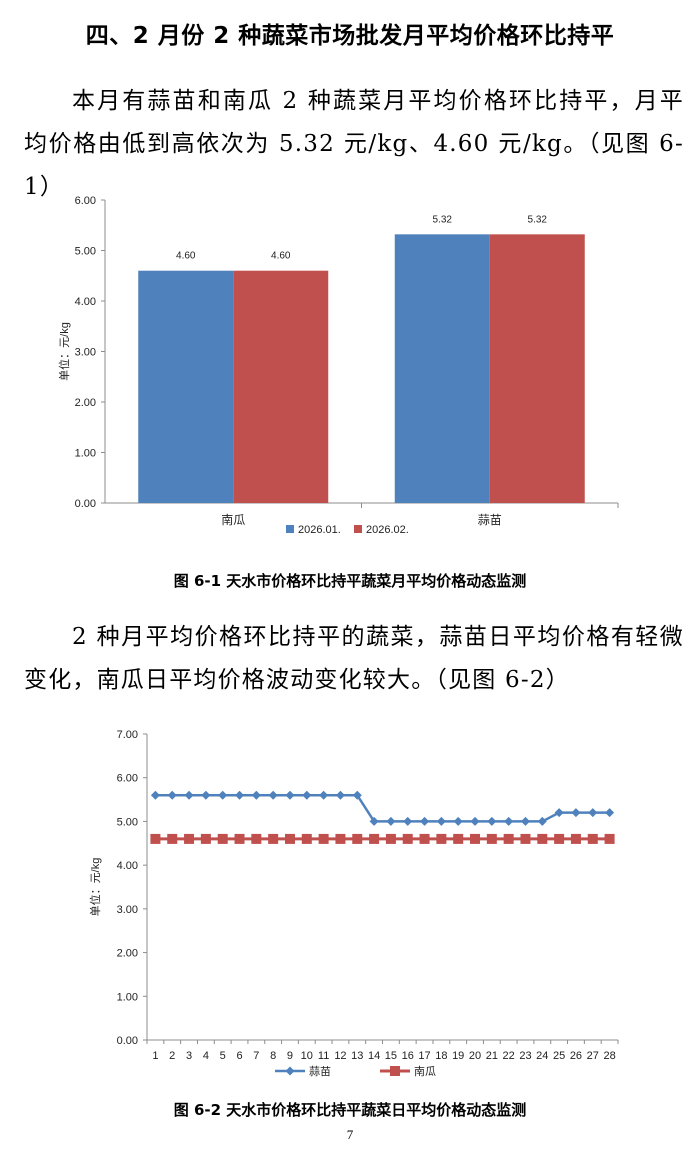 Image resolution: width=700 pixels, height=1150 pixels. What do you see at coordinates (490, 520) in the screenshot?
I see `x-category-label: 蒜苗` at bounding box center [490, 520].